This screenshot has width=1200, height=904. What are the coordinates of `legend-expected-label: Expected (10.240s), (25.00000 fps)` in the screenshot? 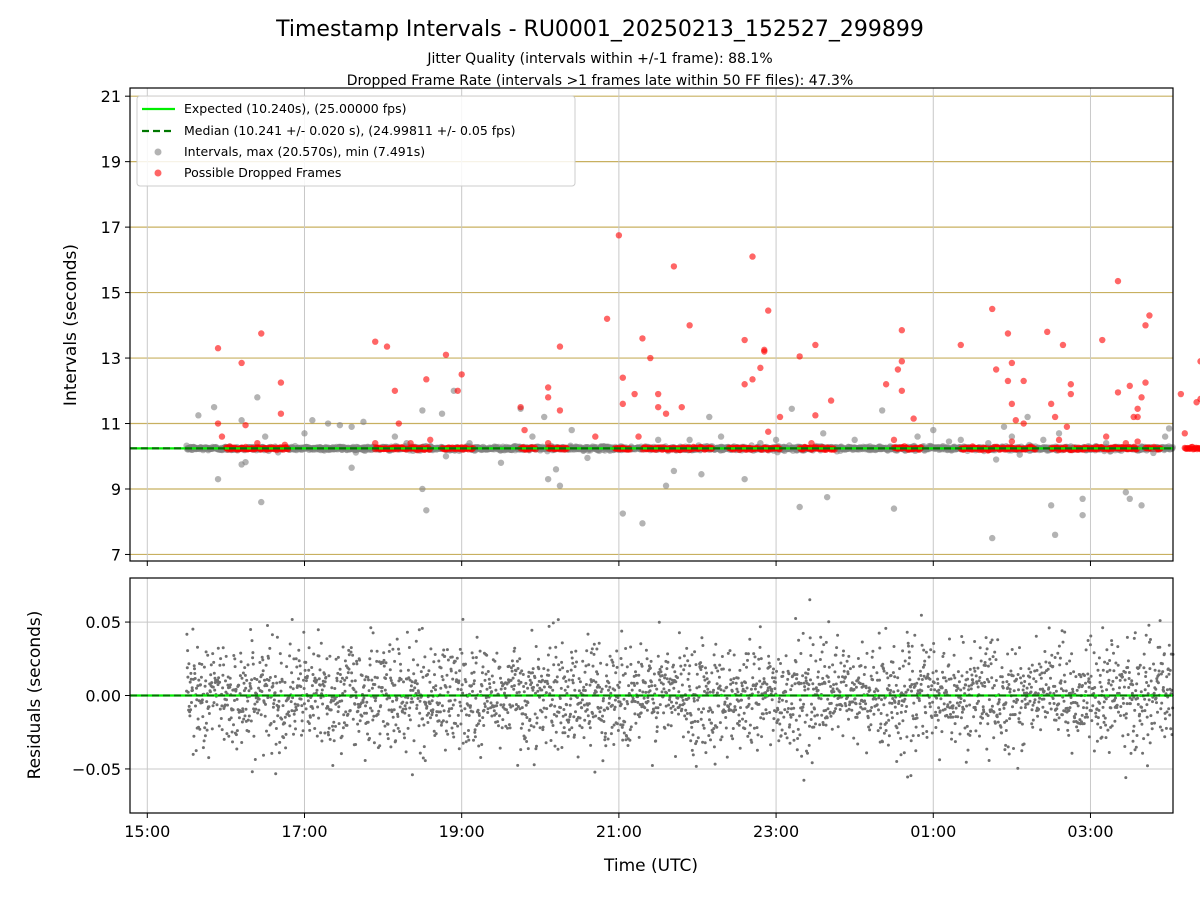 It's located at (295, 108).